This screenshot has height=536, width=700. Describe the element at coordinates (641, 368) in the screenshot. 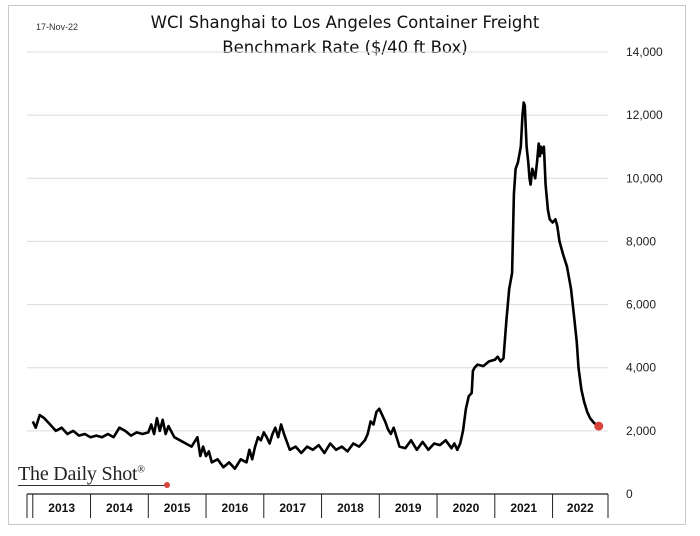

I see `y-tick-label-4000: 4,000` at that location.